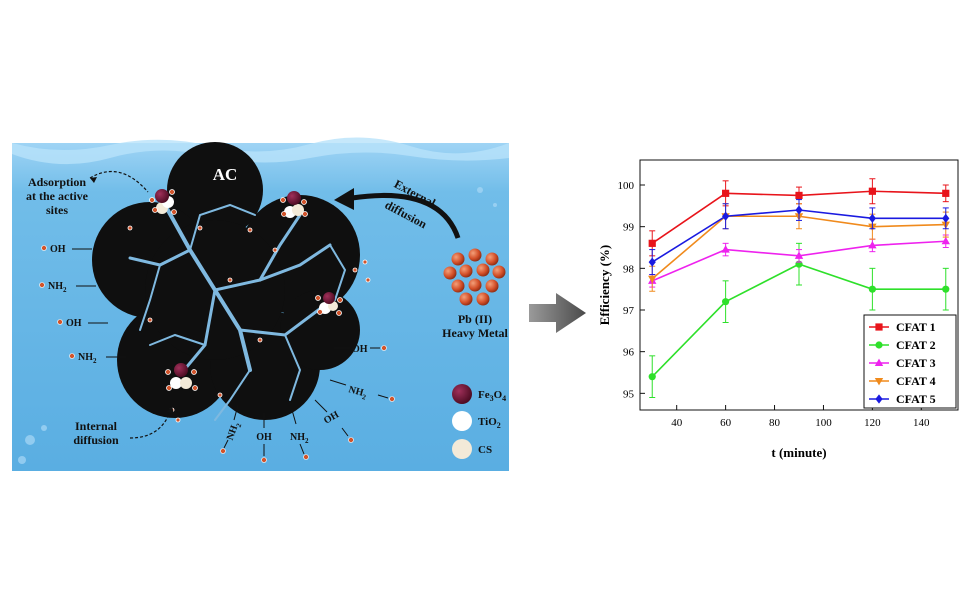 The image size is (975, 605). What do you see at coordinates (677, 423) in the screenshot?
I see `x-tick-label: 40` at bounding box center [677, 423].